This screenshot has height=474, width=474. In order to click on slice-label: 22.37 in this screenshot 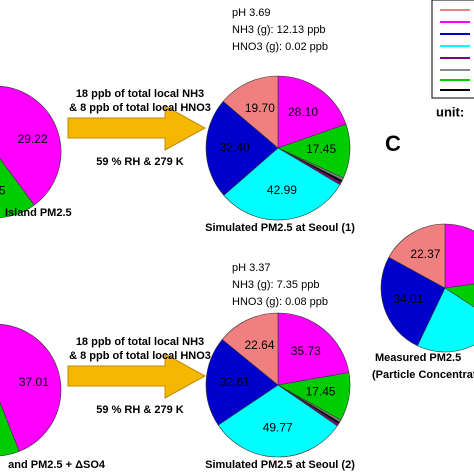, I will do `click(425, 254)`.